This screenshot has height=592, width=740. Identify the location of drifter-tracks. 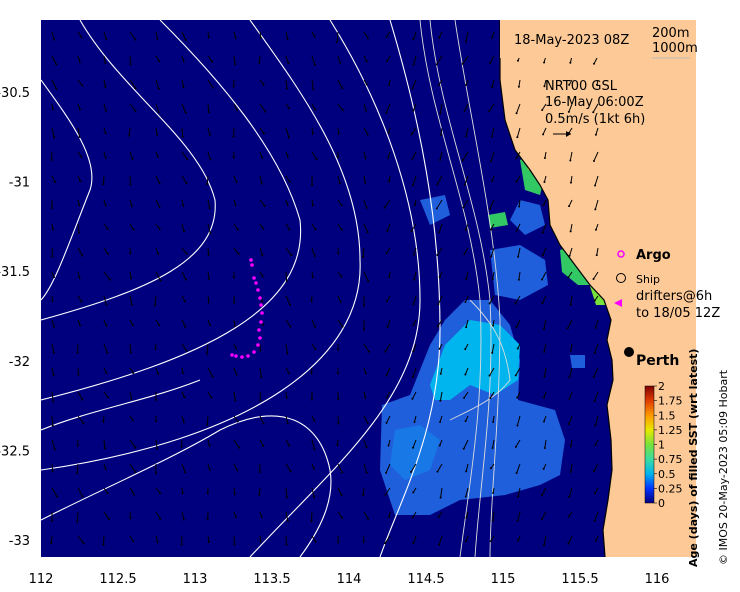
(247, 308).